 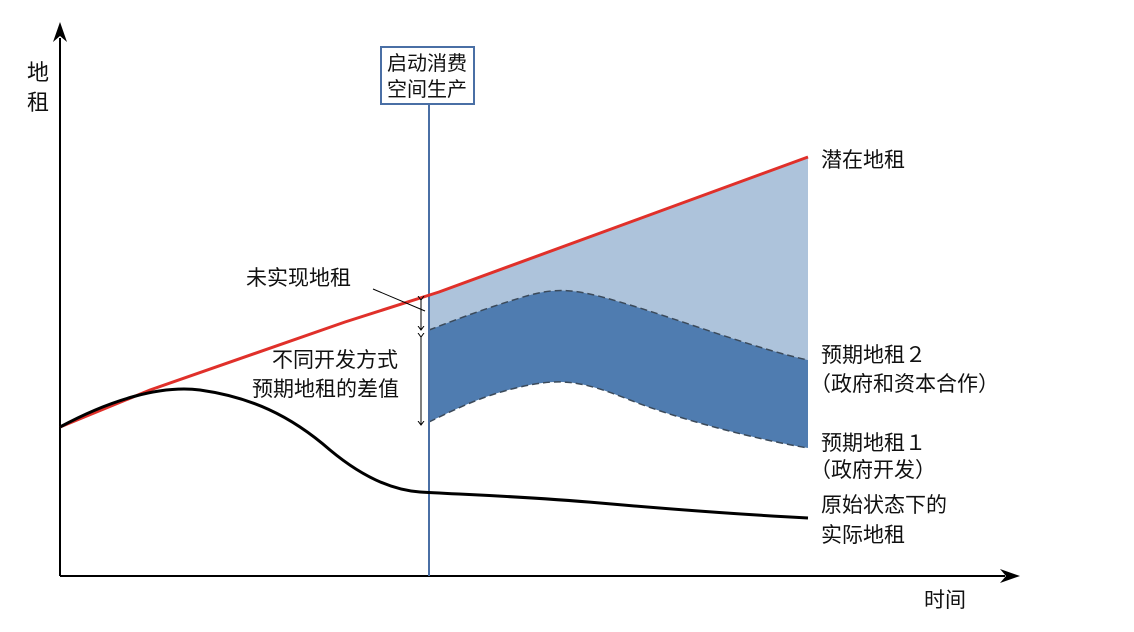 What do you see at coordinates (618, 415) in the screenshot?
I see `expected-rent-1-dashed-line` at bounding box center [618, 415].